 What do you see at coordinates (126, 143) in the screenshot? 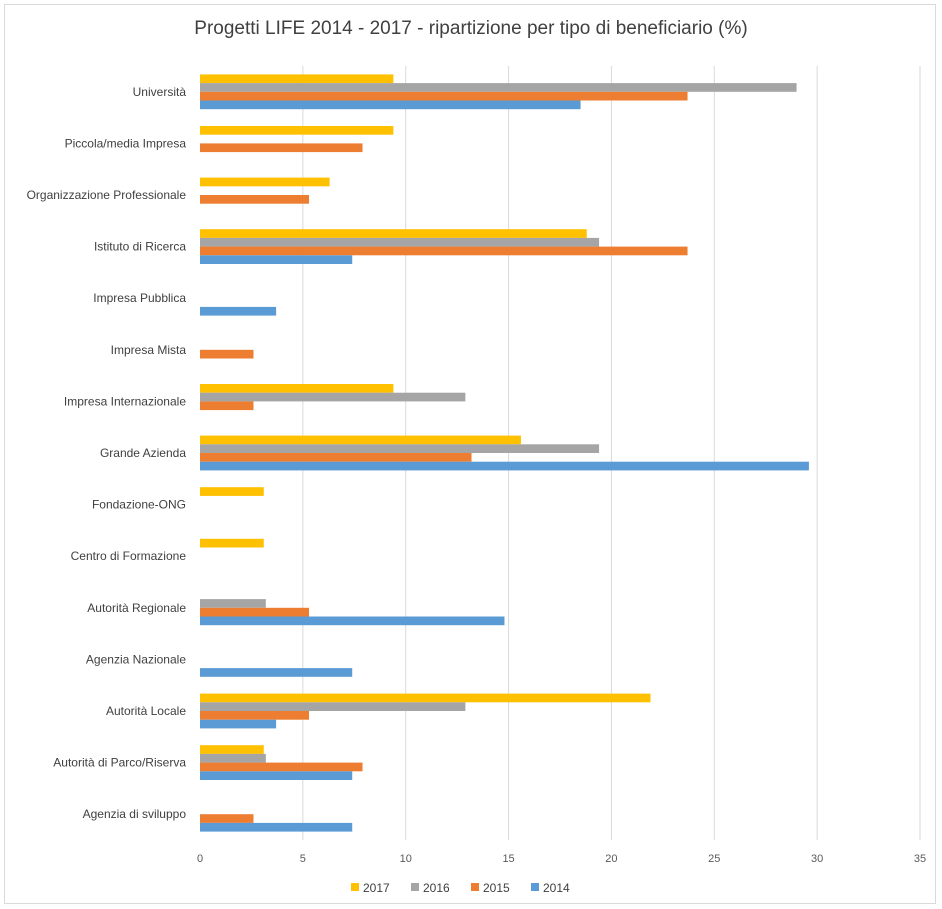
I see `category-label: Piccola/media Impresa` at bounding box center [126, 143].